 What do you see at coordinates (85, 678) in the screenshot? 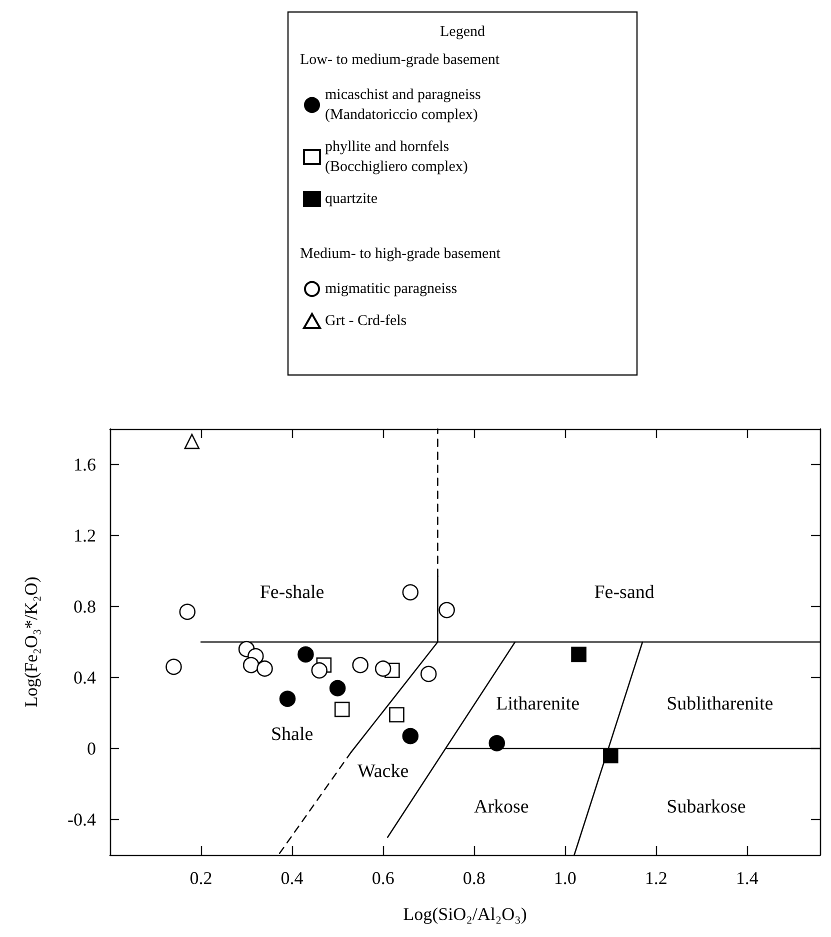
I see `y-tick-label: 0.4` at bounding box center [85, 678].